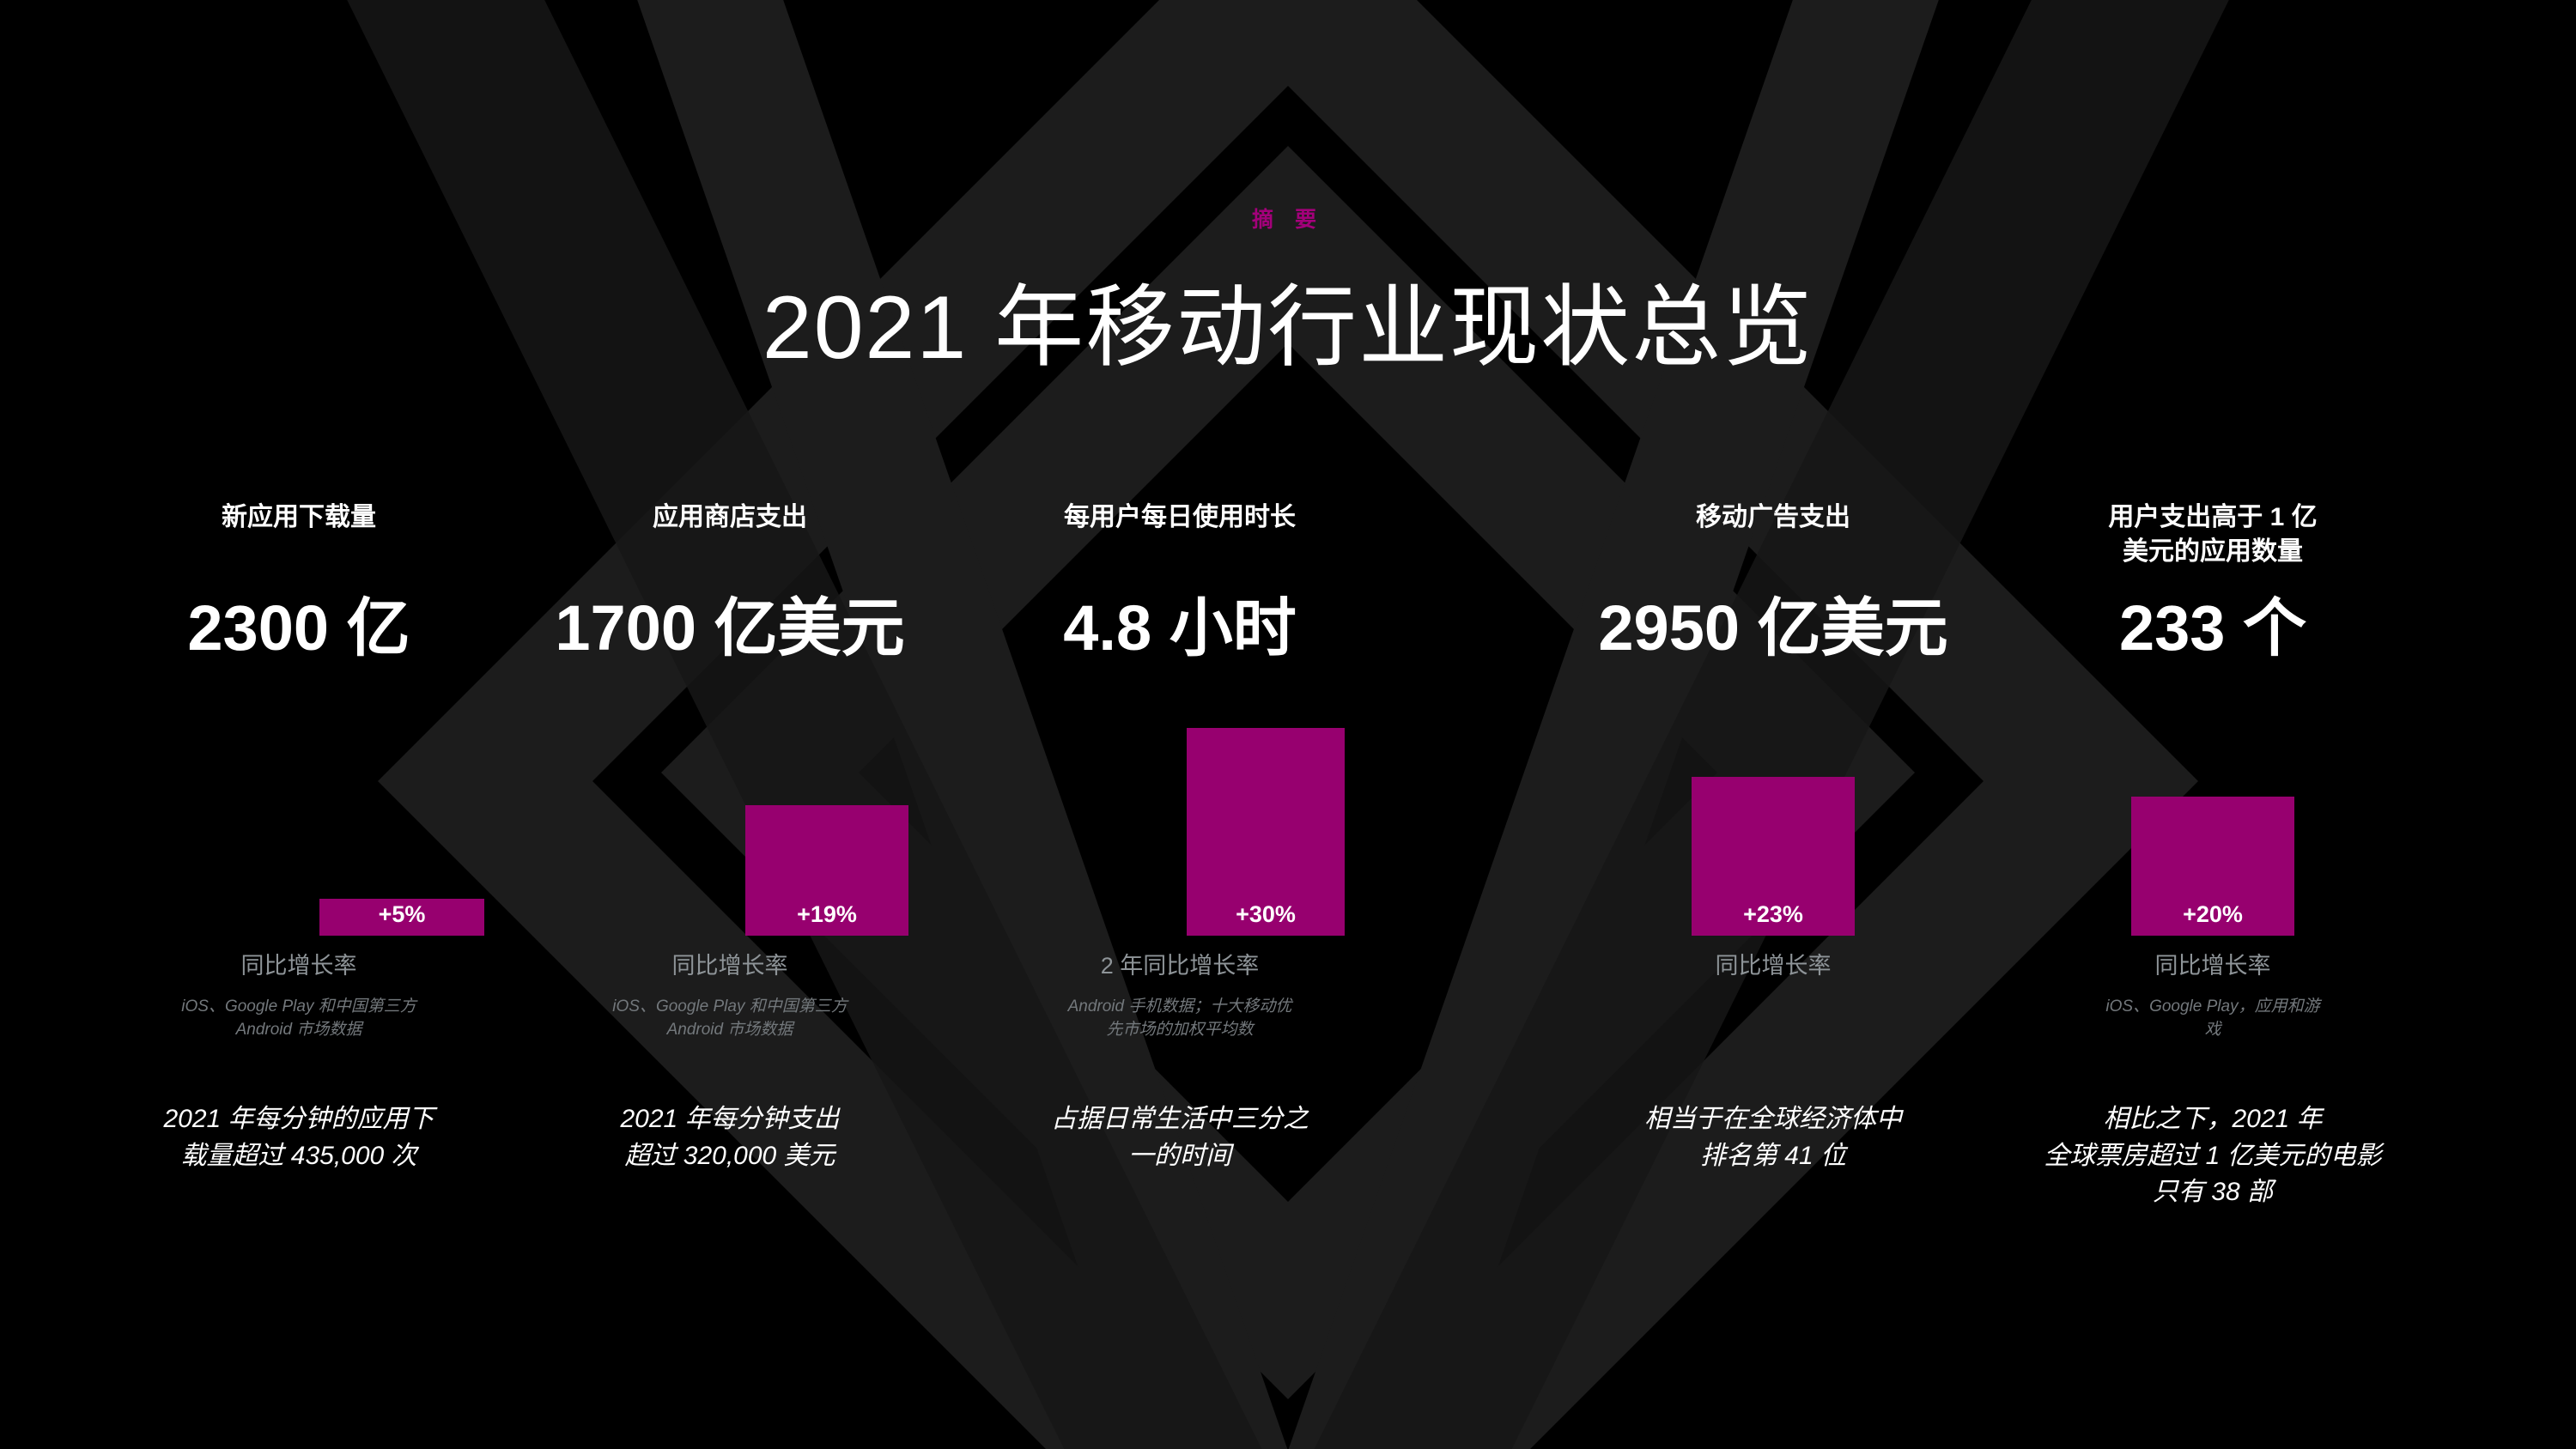  Describe the element at coordinates (826, 870) in the screenshot. I see `growth-bar: +19%` at that location.